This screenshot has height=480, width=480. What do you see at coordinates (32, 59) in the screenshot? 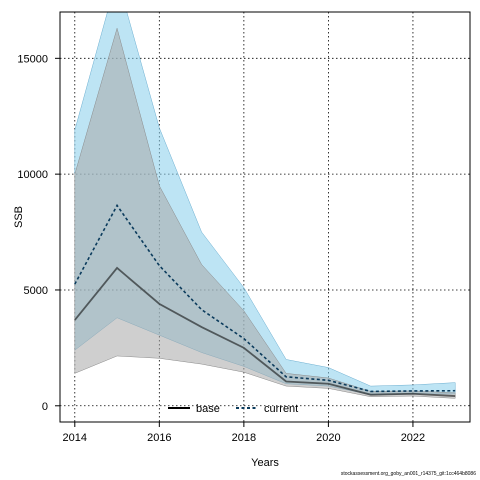
I see `y-tick-label-15000: 15000` at bounding box center [32, 59].